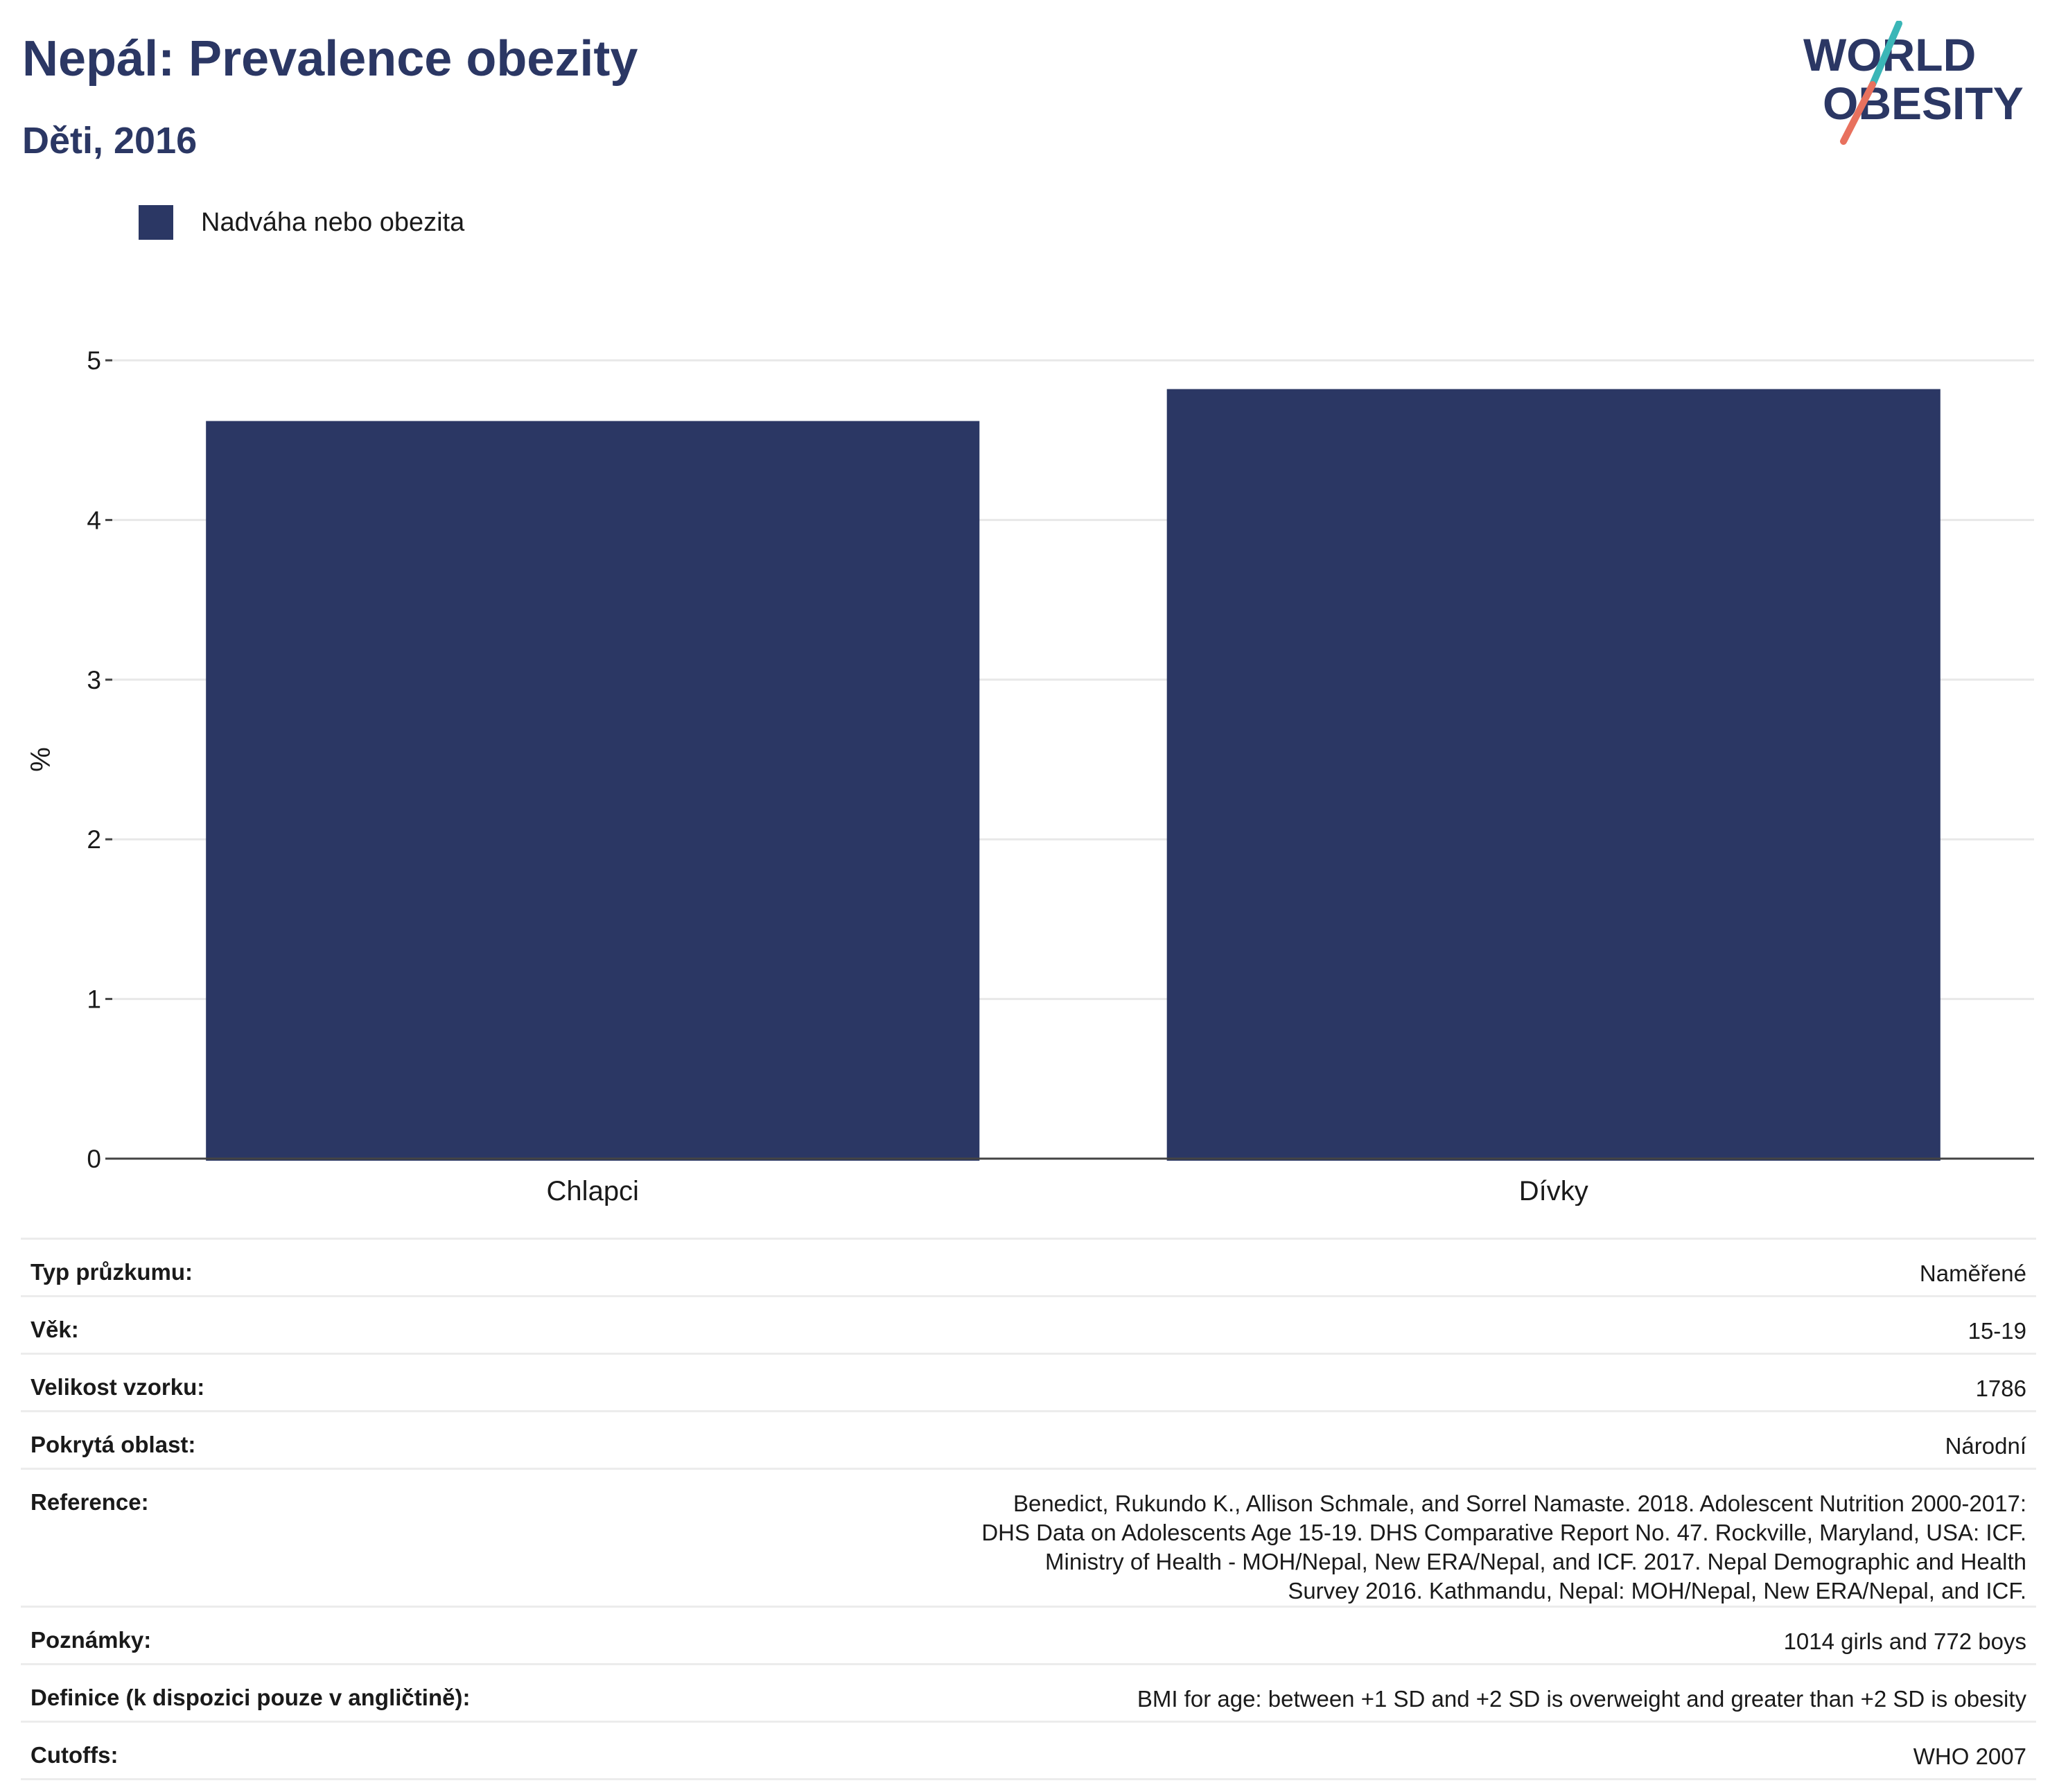 The height and width of the screenshot is (1792, 2050). I want to click on table-row: Velikost vzorku: 1786, so click(1028, 1382).